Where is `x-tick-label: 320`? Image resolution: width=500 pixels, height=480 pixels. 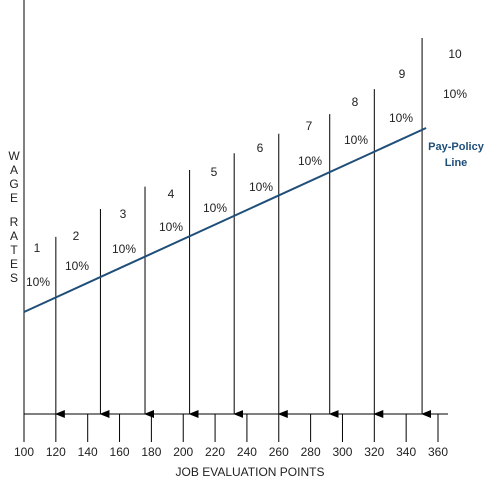
x-tick-label: 320 is located at coordinates (374, 452).